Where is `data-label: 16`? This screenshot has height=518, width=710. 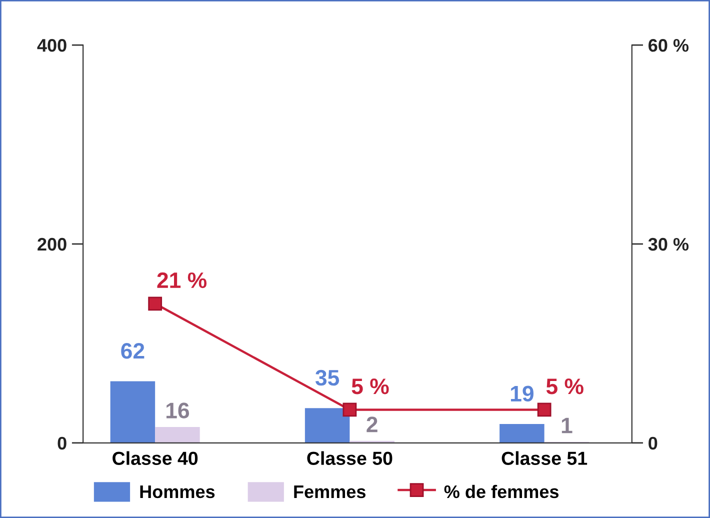
data-label: 16 is located at coordinates (178, 410).